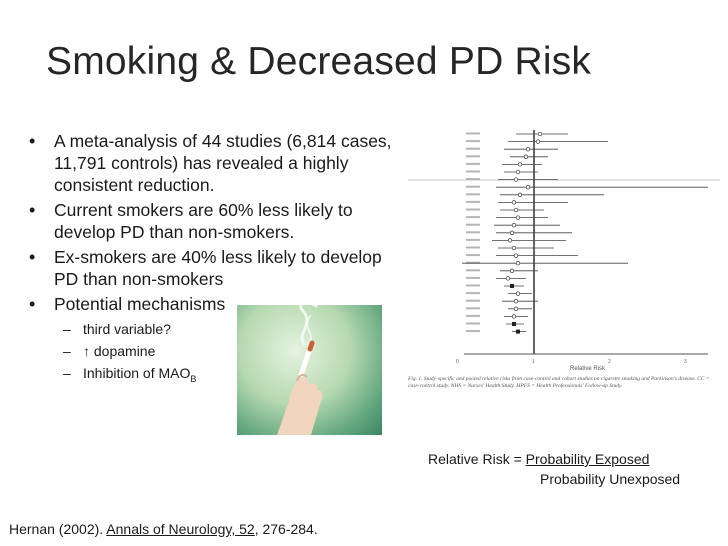  I want to click on bullet-mechanisms: Potential mechanisms, so click(215, 304).